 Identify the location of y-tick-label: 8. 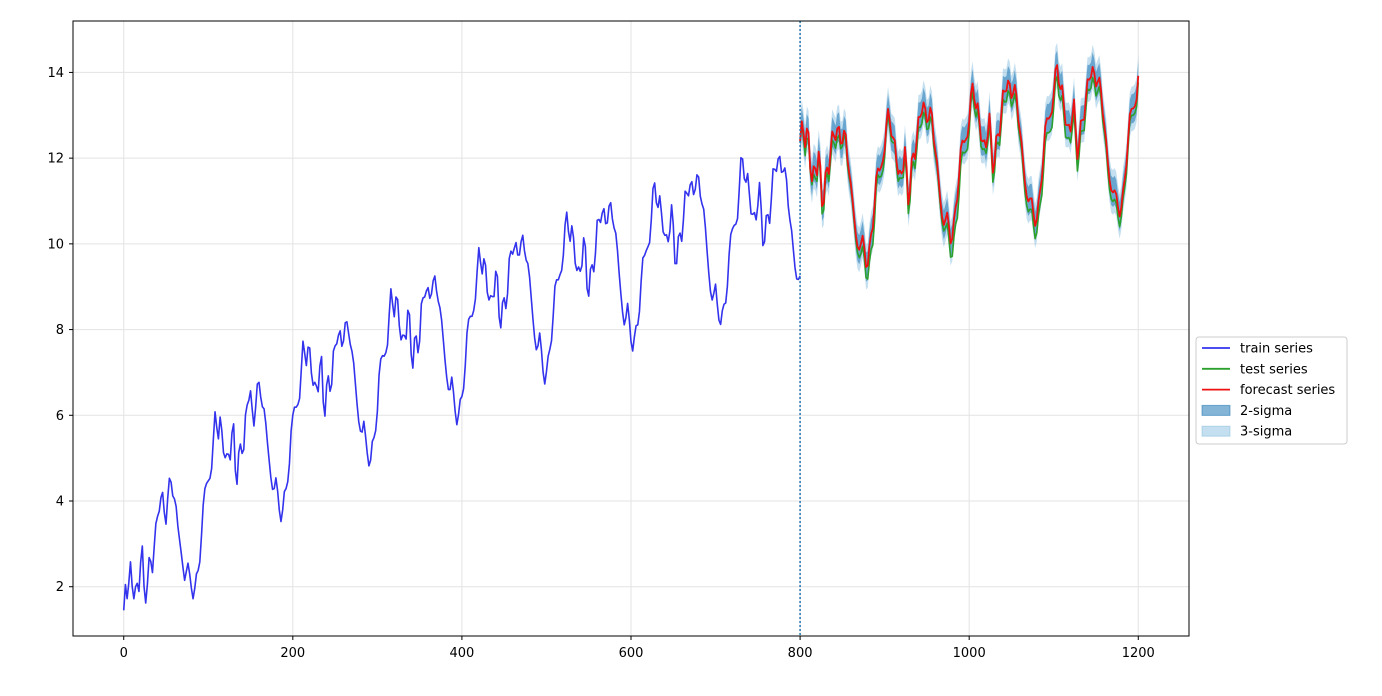
(60, 330).